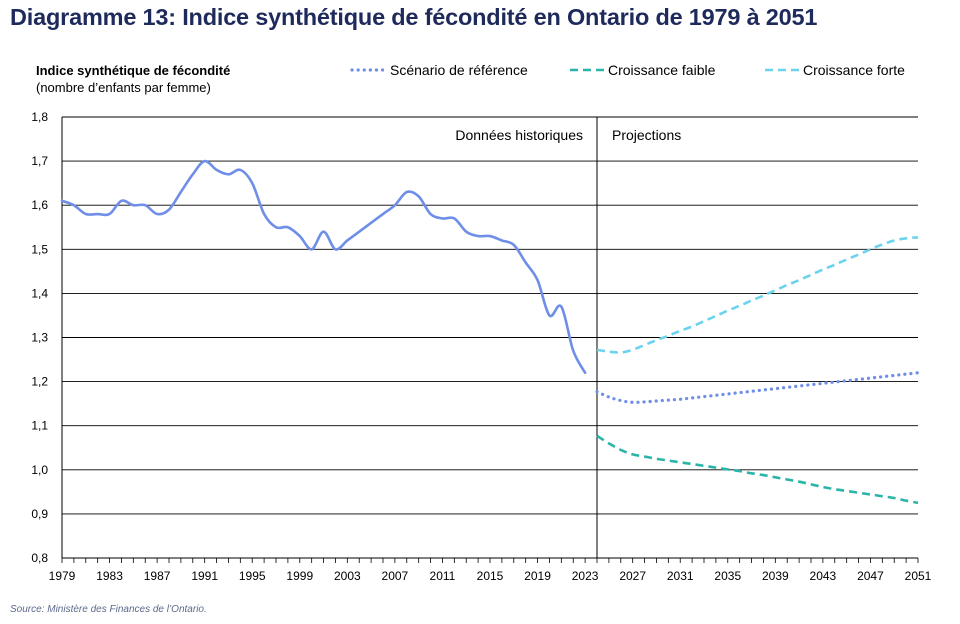 This screenshot has width=960, height=624. What do you see at coordinates (443, 576) in the screenshot?
I see `x-tick-label: 2011` at bounding box center [443, 576].